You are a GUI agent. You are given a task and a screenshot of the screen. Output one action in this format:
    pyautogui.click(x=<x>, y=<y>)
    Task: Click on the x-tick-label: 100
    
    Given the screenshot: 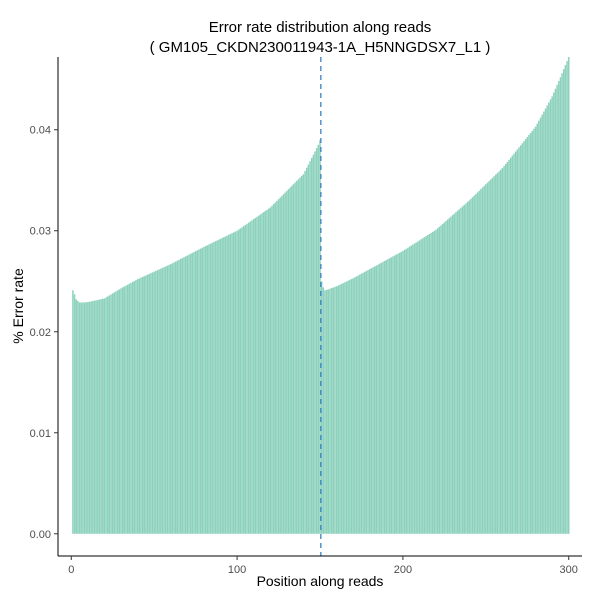 What is the action you would take?
    pyautogui.click(x=237, y=570)
    